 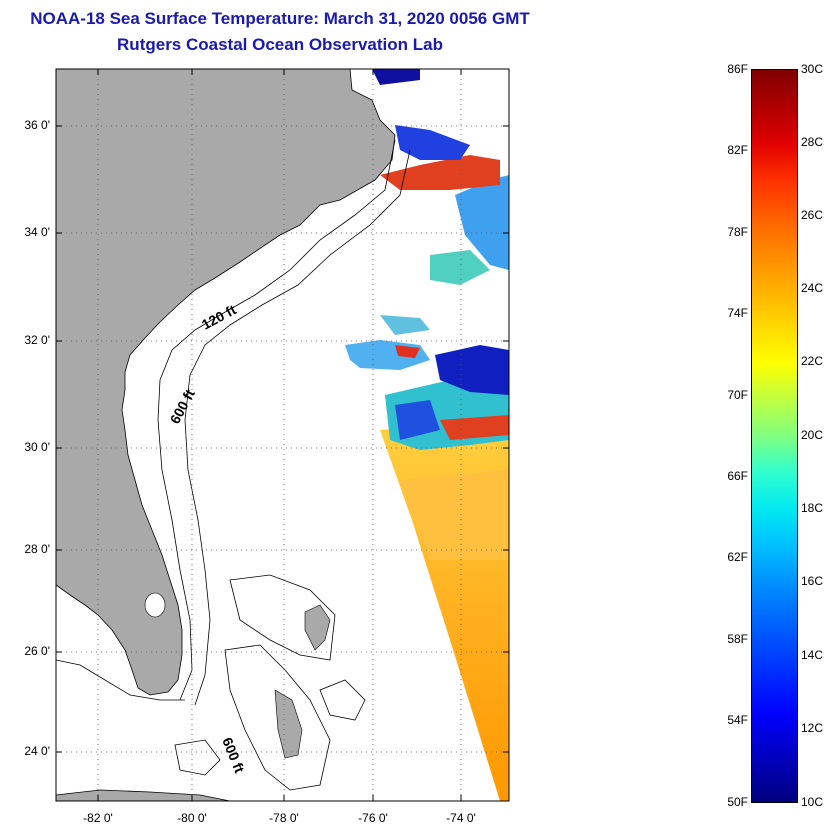 What do you see at coordinates (812, 361) in the screenshot?
I see `colorbar-c-label: 22C` at bounding box center [812, 361].